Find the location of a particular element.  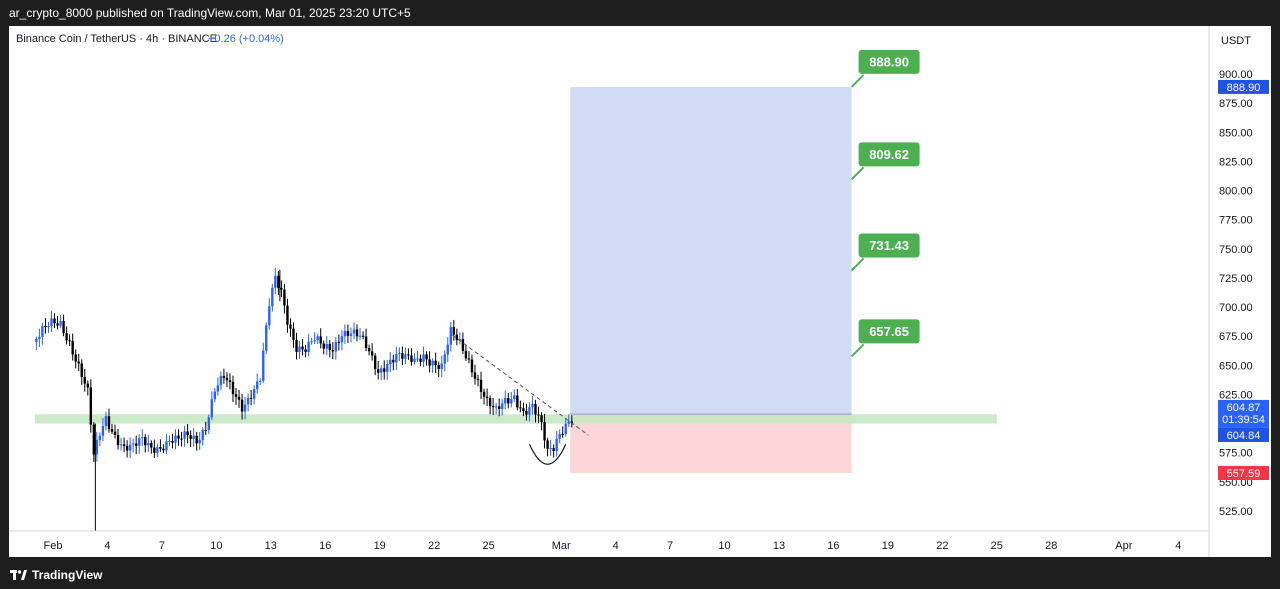

profit-zone is located at coordinates (711, 250).